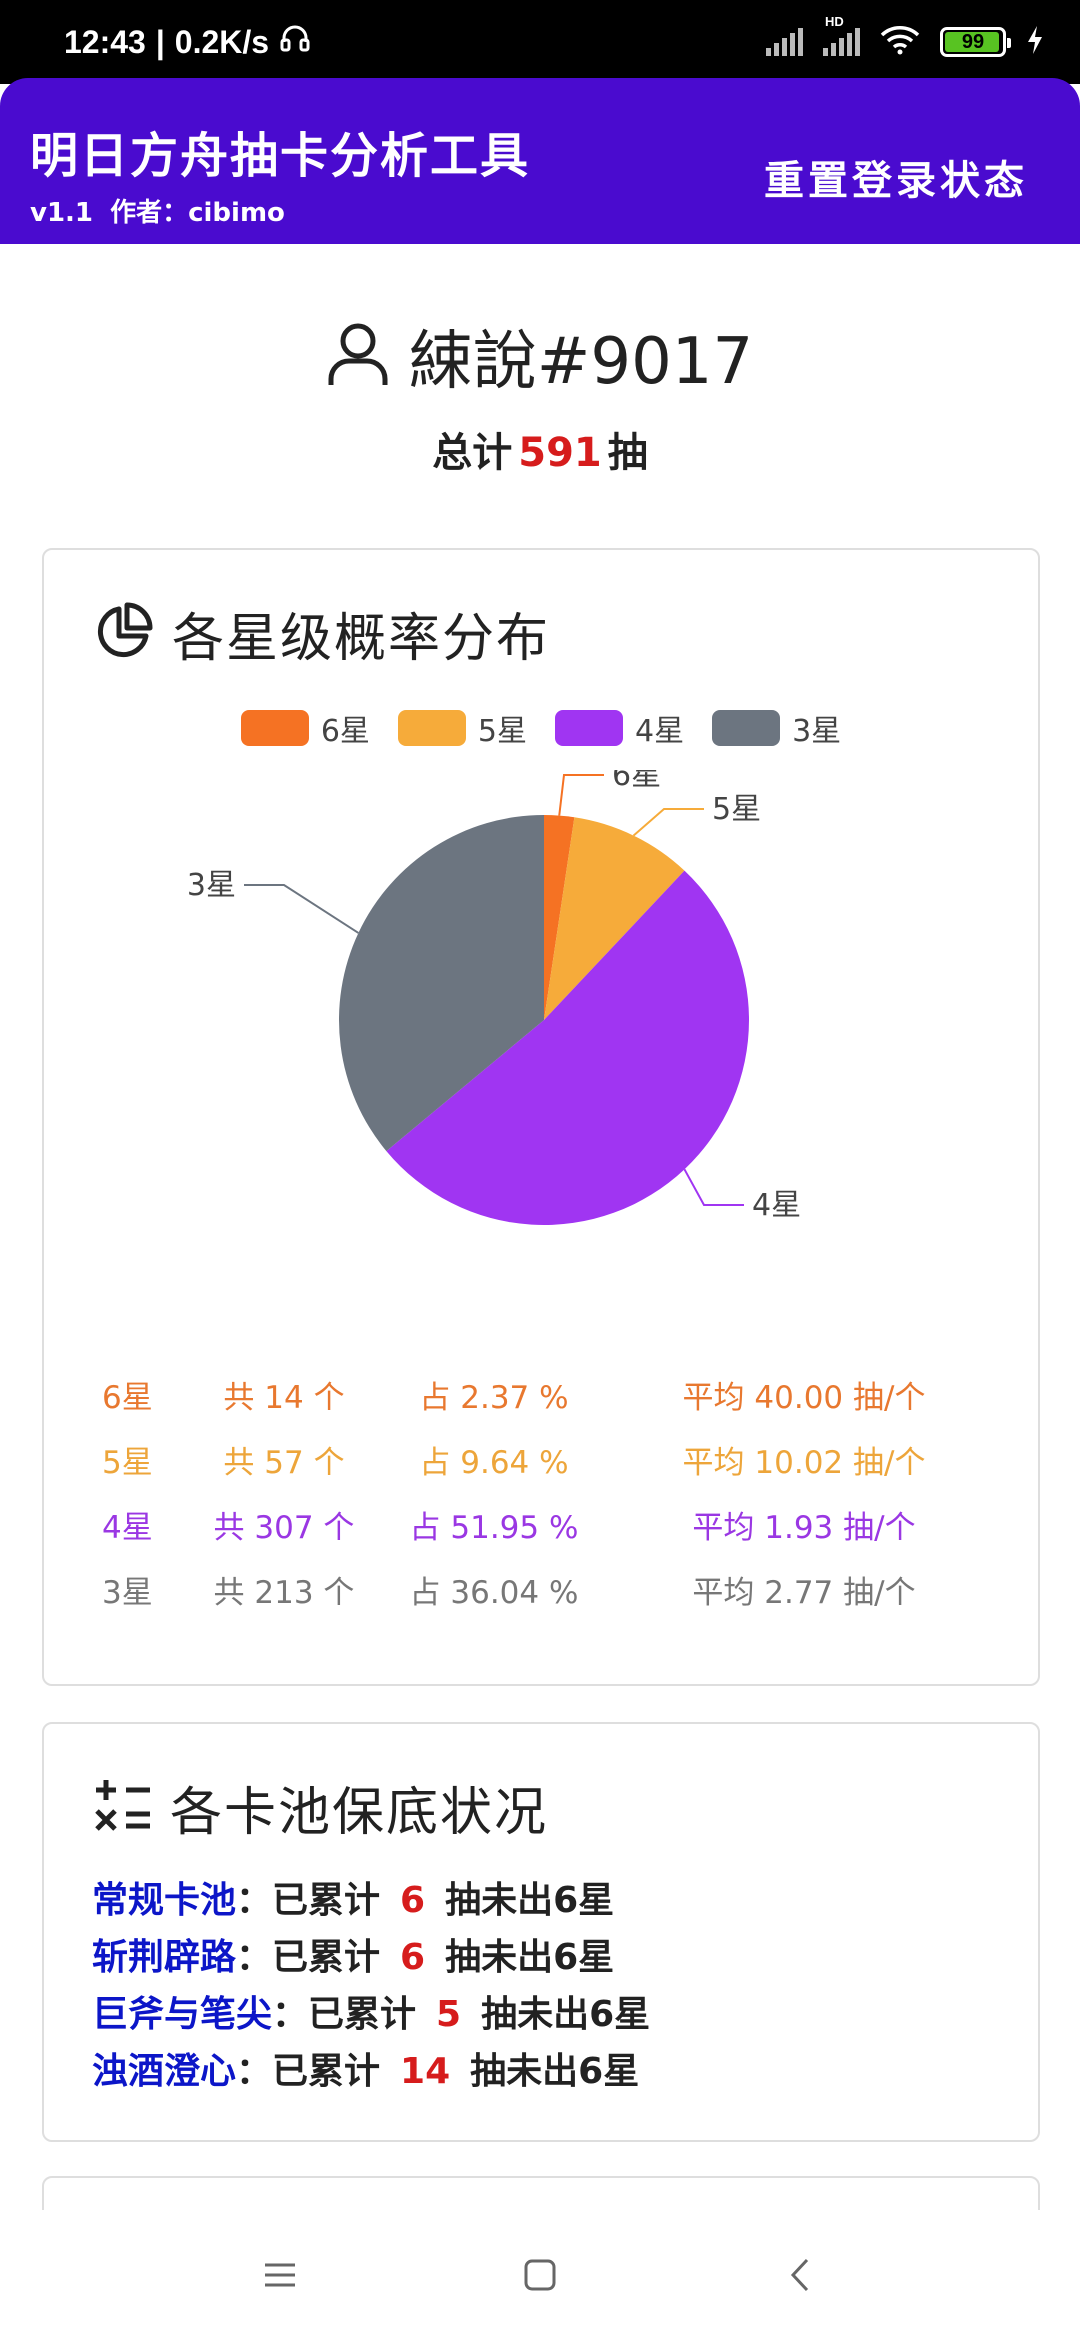 This screenshot has width=1080, height=2340. Describe the element at coordinates (817, 731) in the screenshot. I see `legend-label: 3星` at that location.